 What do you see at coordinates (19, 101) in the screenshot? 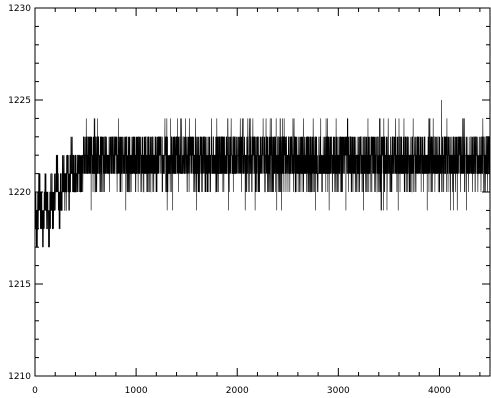
I see `y-tick-label: 1225` at bounding box center [19, 101].